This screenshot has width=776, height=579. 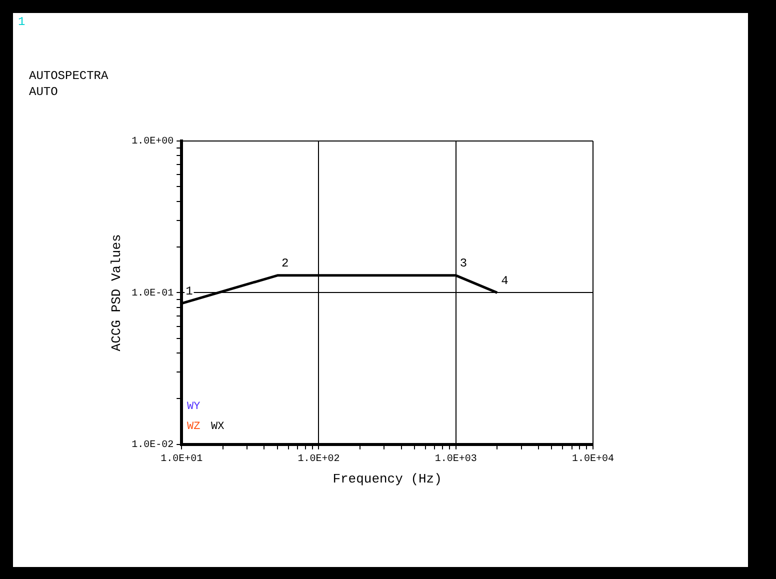 I want to click on text: 1, so click(x=22, y=22).